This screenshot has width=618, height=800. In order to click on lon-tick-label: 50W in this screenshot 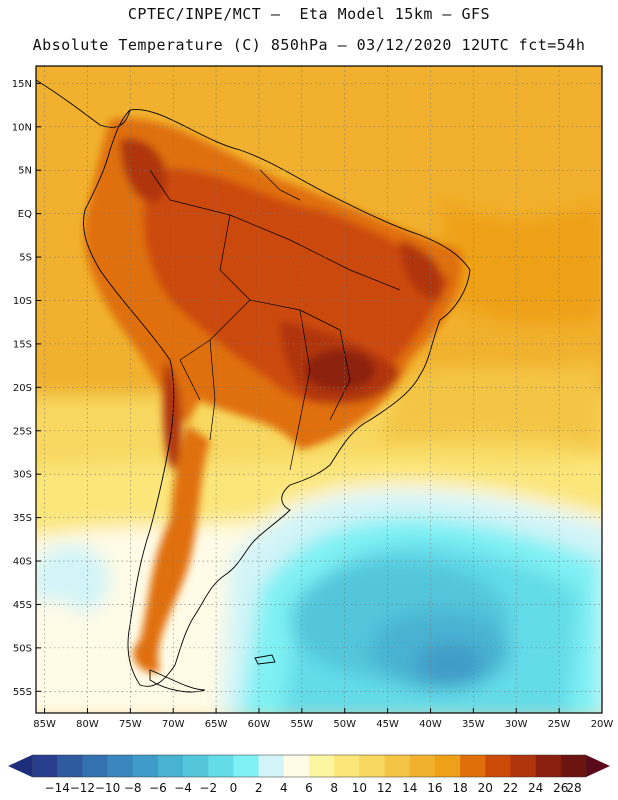, I will do `click(344, 724)`.